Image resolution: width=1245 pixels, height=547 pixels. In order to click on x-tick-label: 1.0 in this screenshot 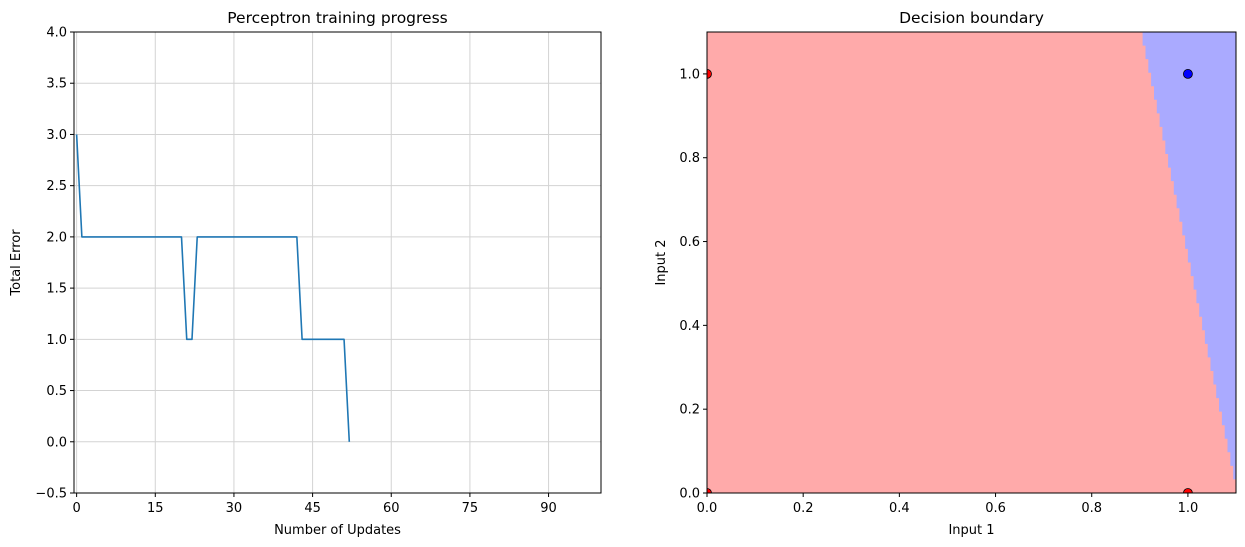, I will do `click(1188, 508)`.